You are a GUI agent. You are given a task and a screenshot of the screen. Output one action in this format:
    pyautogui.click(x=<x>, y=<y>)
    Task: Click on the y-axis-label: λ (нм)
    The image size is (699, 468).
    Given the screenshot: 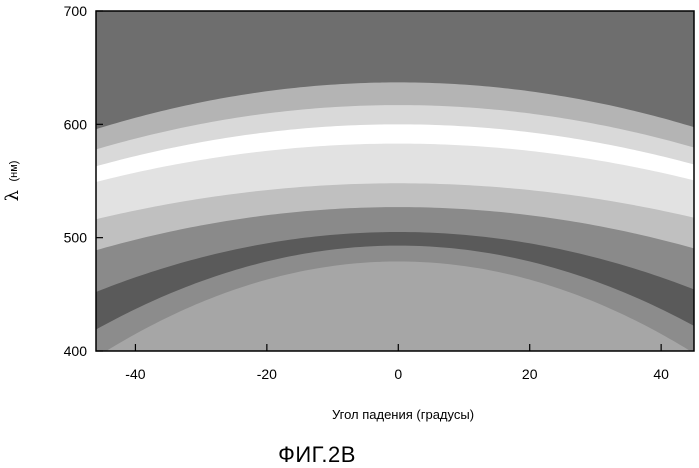 What is the action you would take?
    pyautogui.click(x=12, y=181)
    